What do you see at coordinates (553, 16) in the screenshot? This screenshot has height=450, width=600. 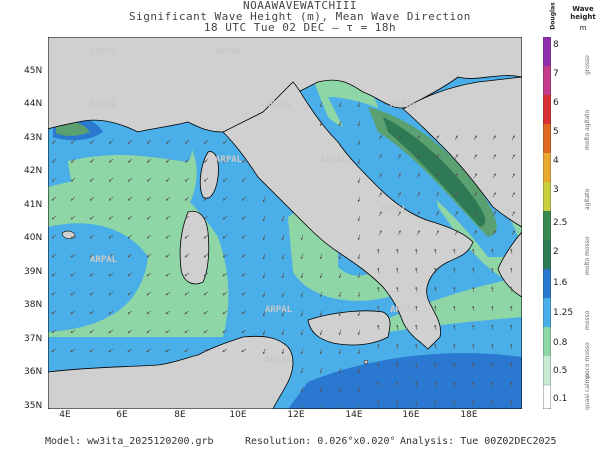 I see `legend-header-douglas: Douglas` at bounding box center [553, 16].